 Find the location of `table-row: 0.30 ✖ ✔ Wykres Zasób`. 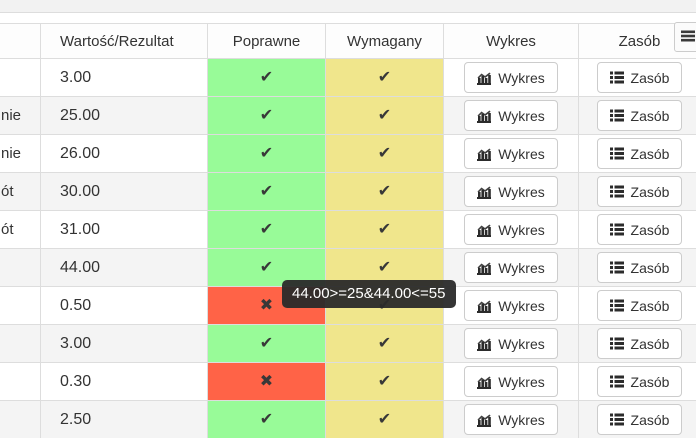

table-row: 0.30 ✖ ✔ Wykres Zasób is located at coordinates (348, 382).